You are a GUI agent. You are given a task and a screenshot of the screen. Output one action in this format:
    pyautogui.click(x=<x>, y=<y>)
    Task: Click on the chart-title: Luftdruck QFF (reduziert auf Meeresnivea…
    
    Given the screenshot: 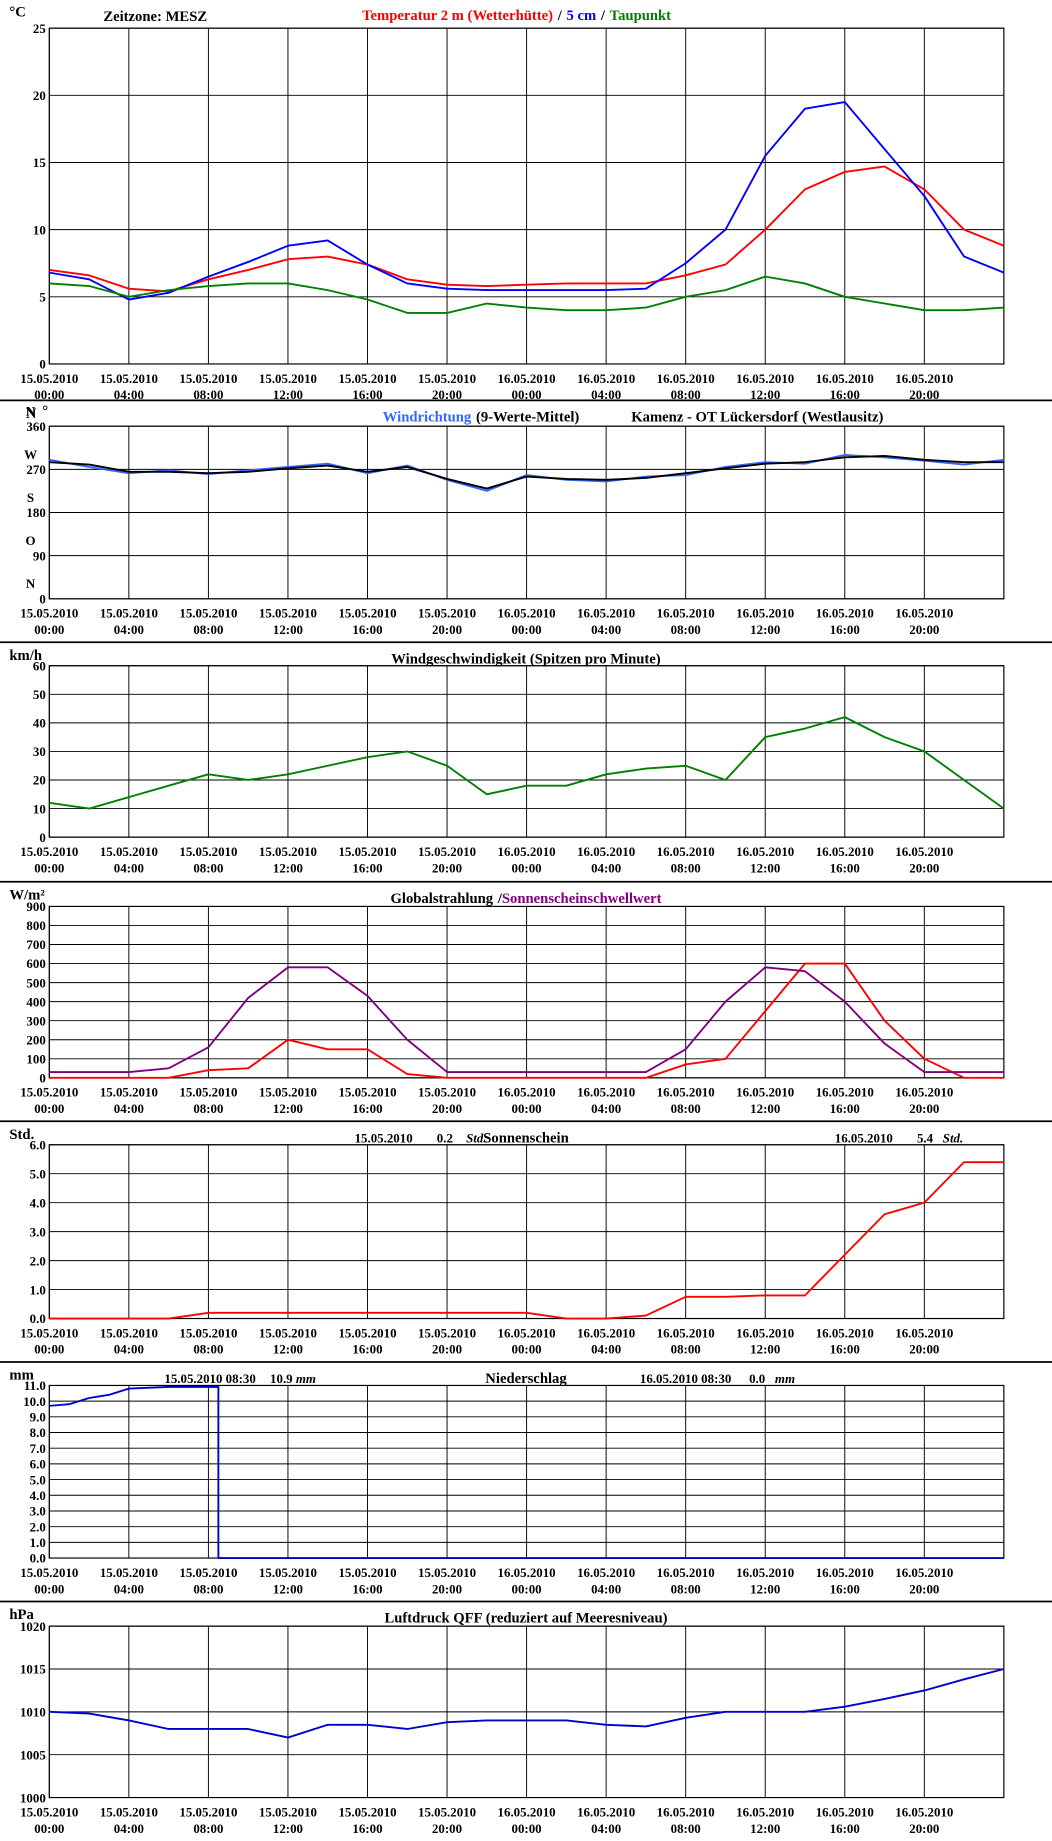 What is the action you would take?
    pyautogui.click(x=525, y=1619)
    